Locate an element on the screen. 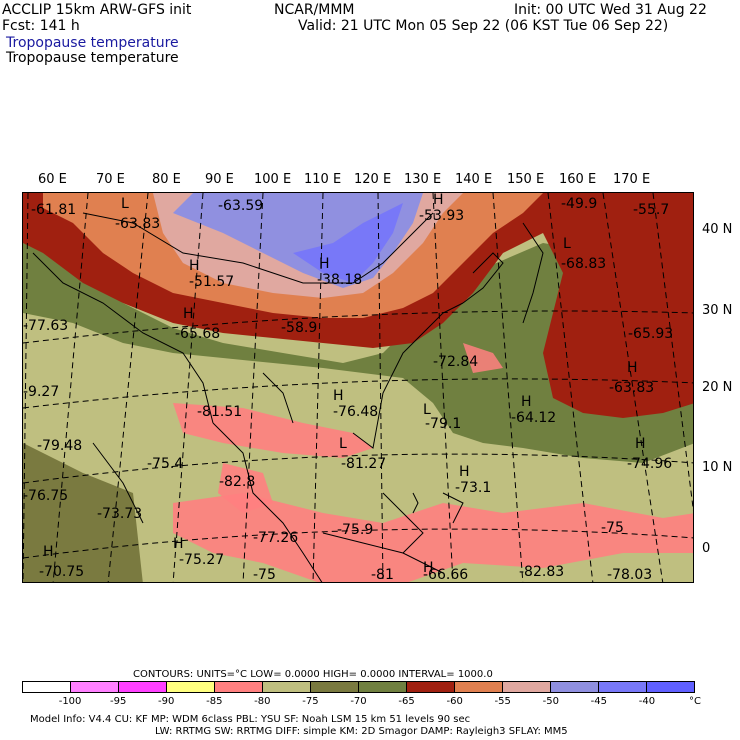  init-time: Init: 00 UTC Wed 31 Aug 22 is located at coordinates (610, 10).